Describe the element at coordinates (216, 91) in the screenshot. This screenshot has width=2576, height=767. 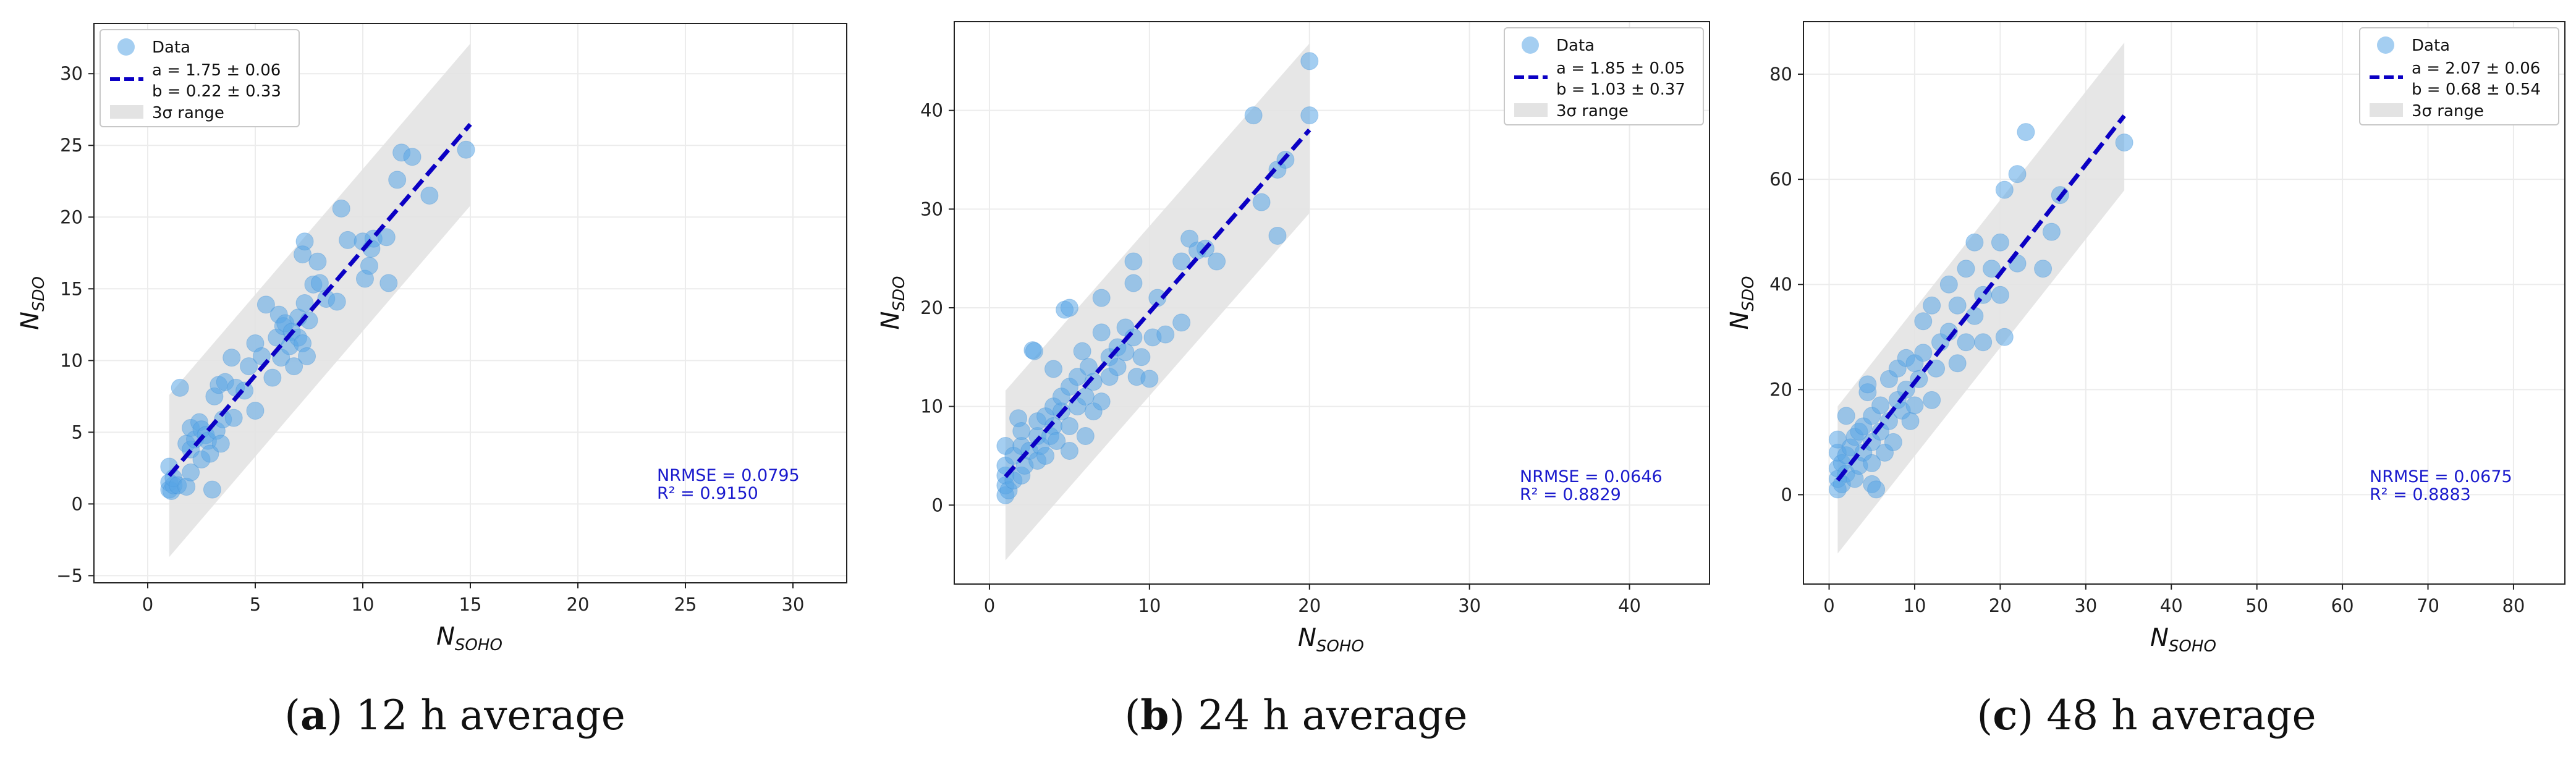
I see `legend-fit-b: b = 0.22 ± 0.33` at that location.